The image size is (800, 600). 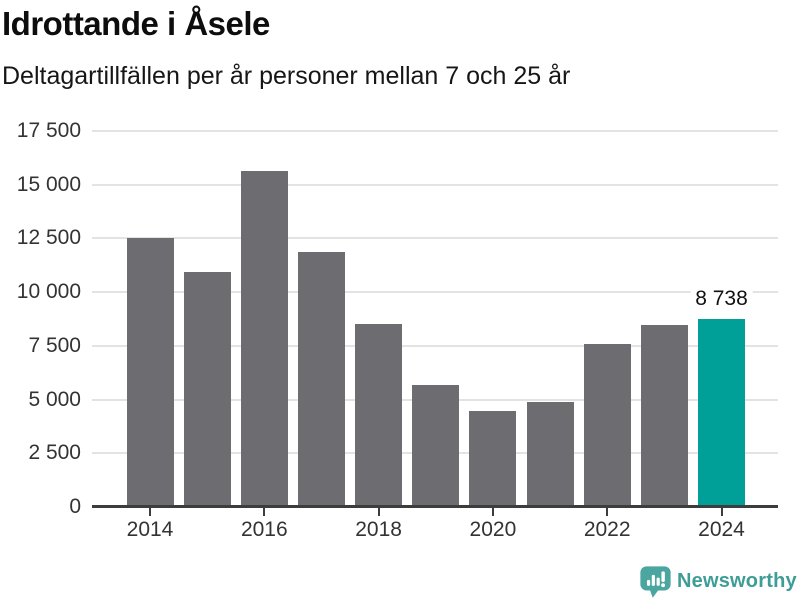 I want to click on y-tick-label: 7 500, so click(x=54, y=345).